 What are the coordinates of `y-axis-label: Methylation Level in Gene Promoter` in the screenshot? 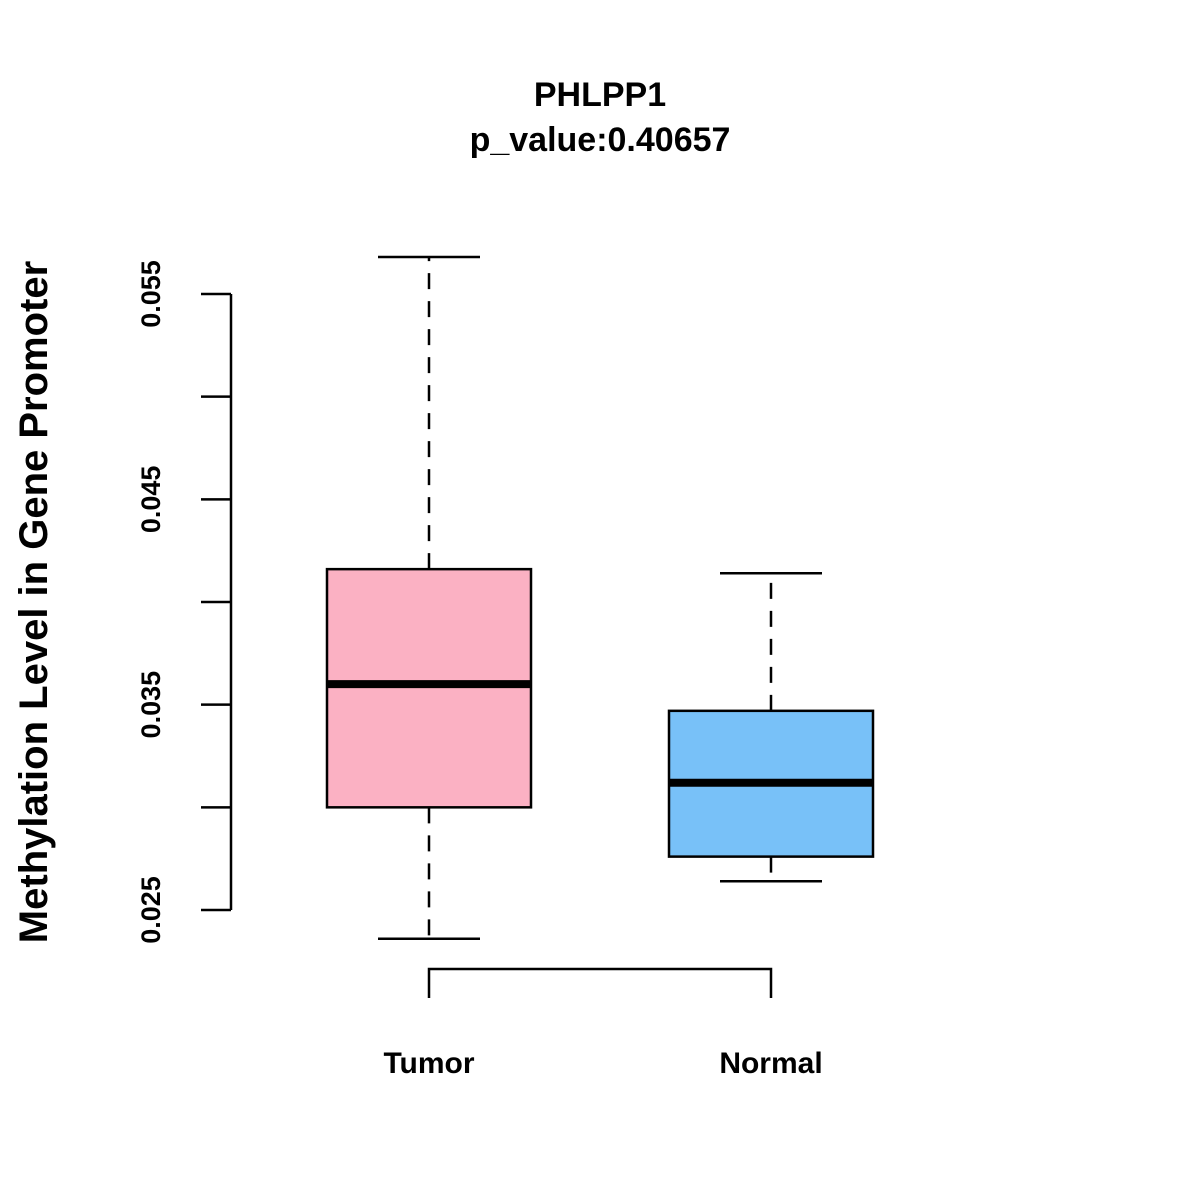 It's located at (34, 602).